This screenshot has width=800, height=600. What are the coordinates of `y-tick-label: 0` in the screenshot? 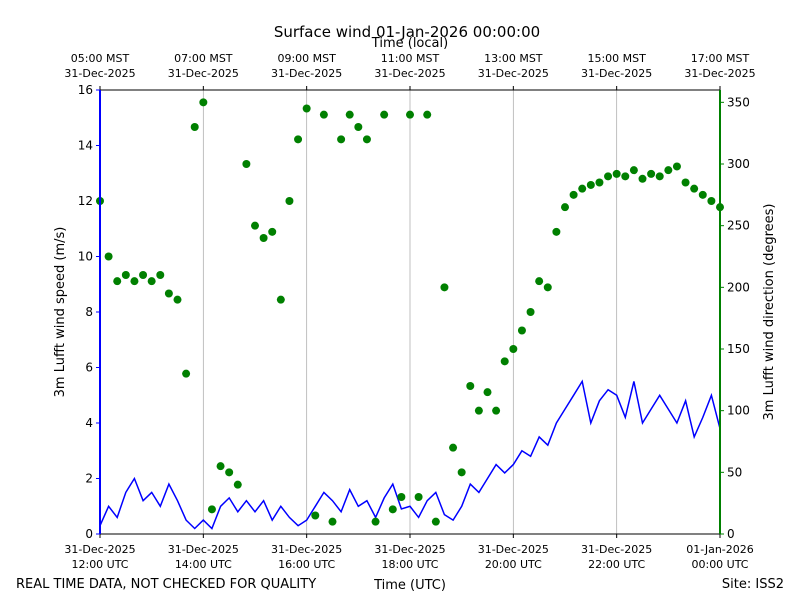 It's located at (89, 534).